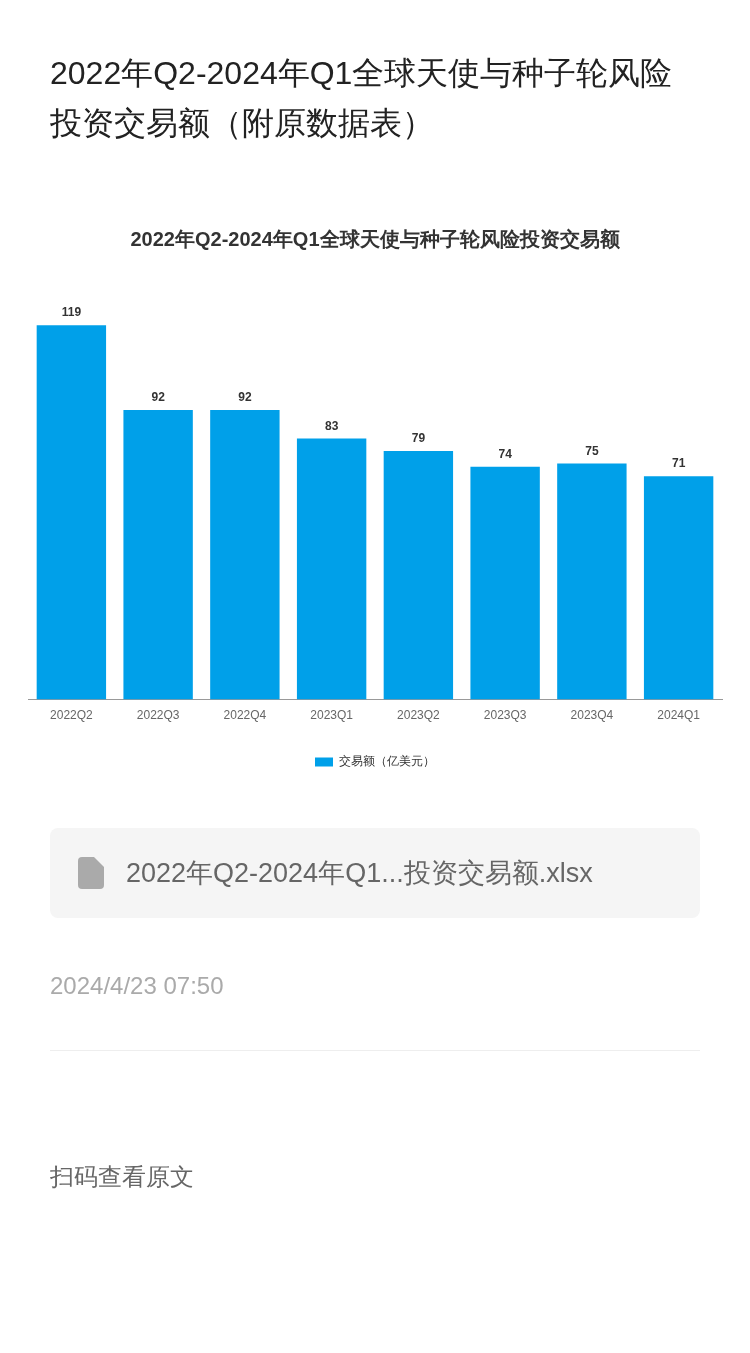 The height and width of the screenshot is (1353, 750). What do you see at coordinates (592, 715) in the screenshot?
I see `x-tick-label: 2023Q4` at bounding box center [592, 715].